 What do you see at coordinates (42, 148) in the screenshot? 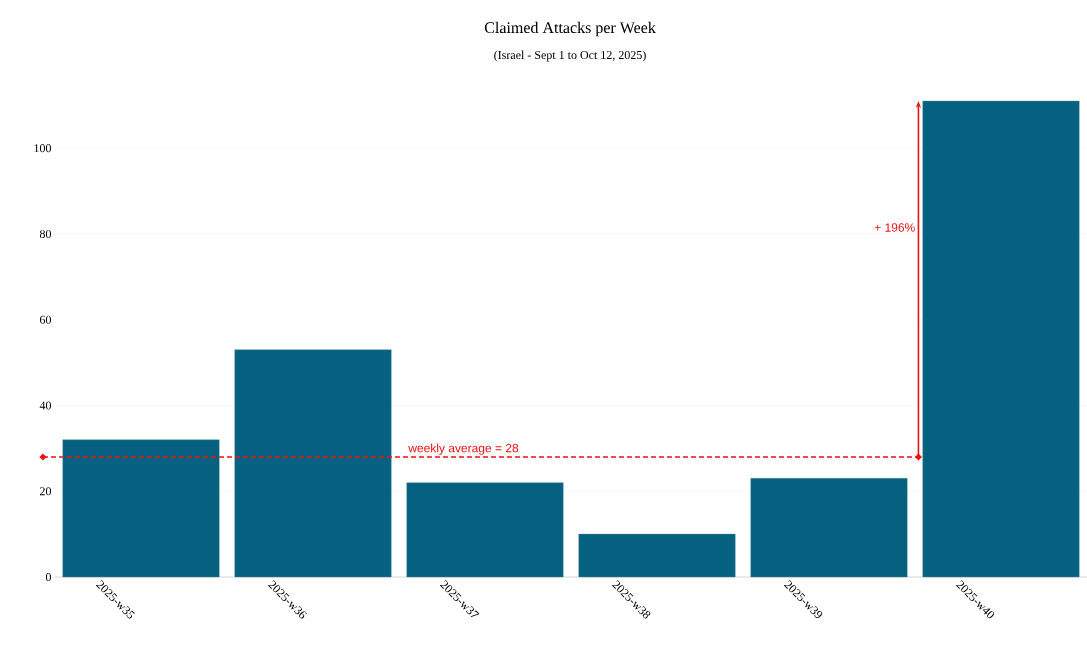
I see `y-tick-label: 100` at bounding box center [42, 148].